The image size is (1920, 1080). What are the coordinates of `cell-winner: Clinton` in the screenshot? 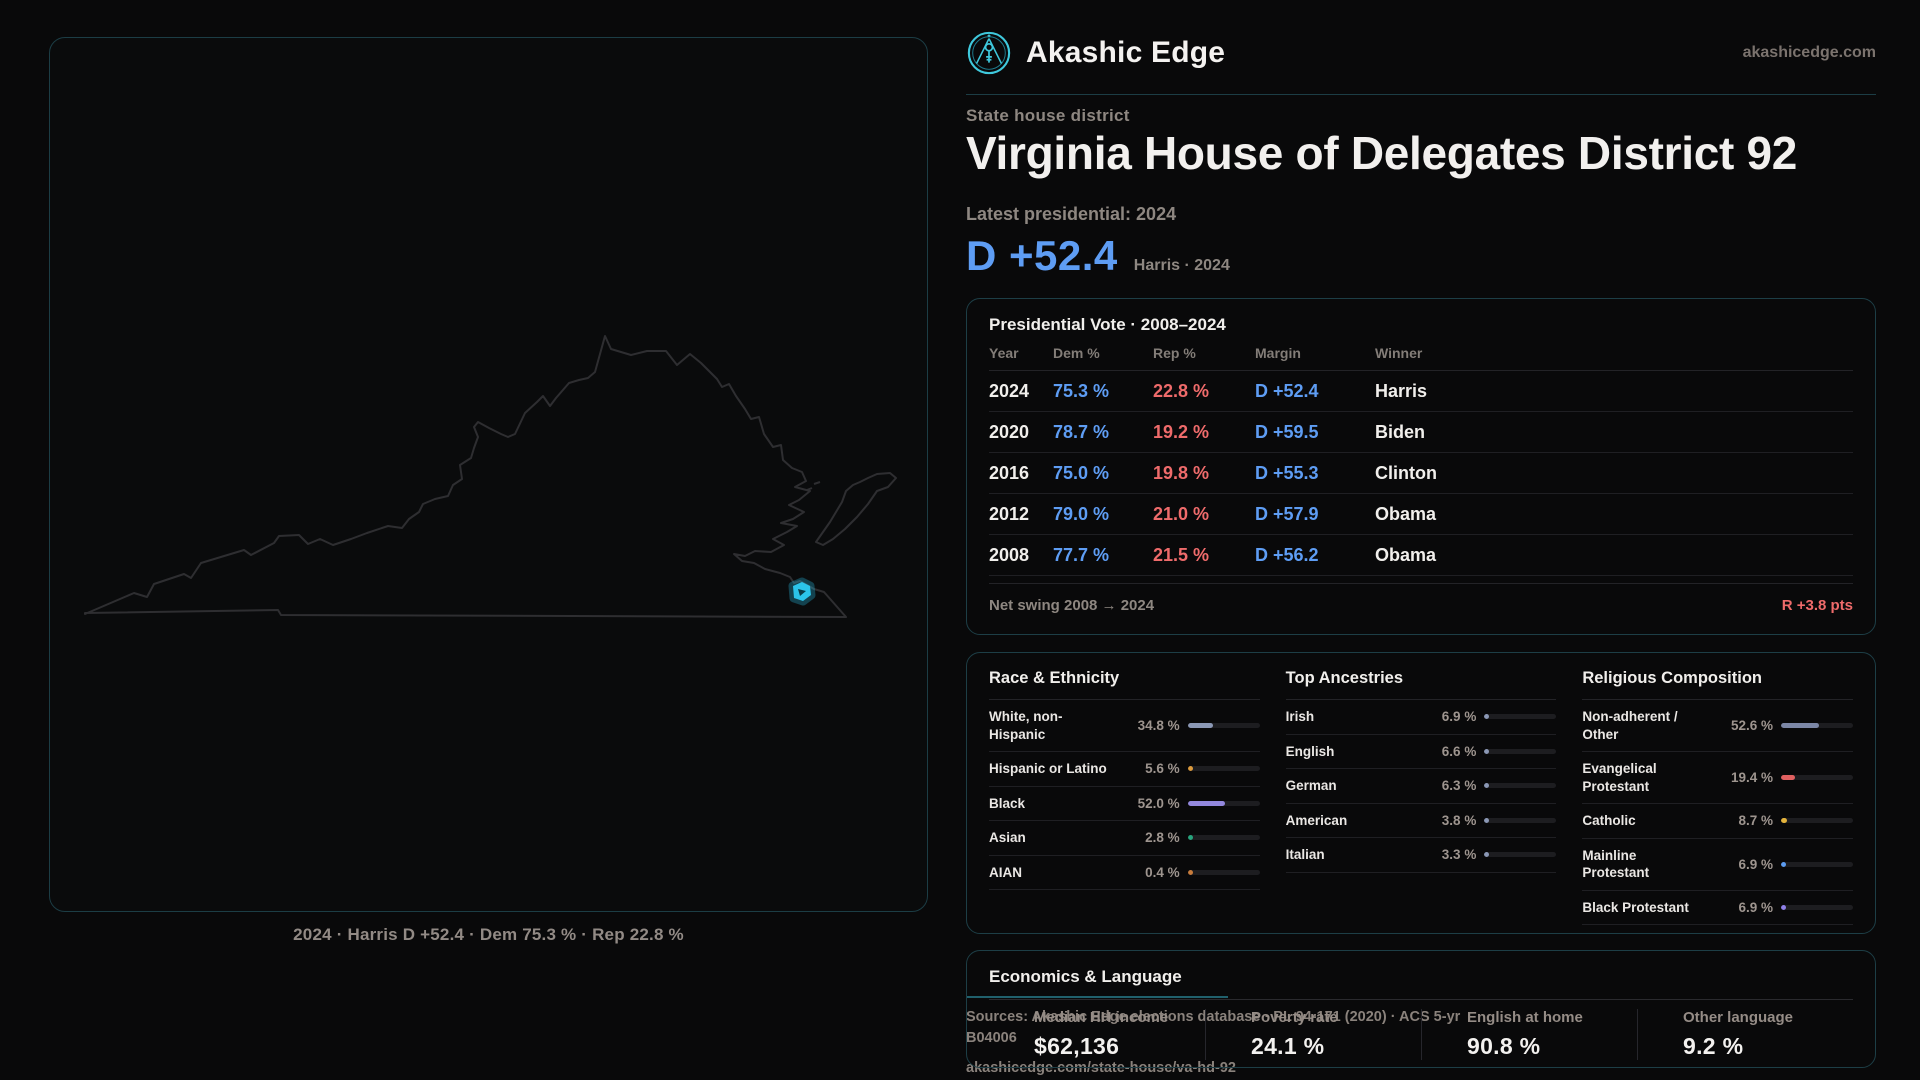 It's located at (1406, 472).